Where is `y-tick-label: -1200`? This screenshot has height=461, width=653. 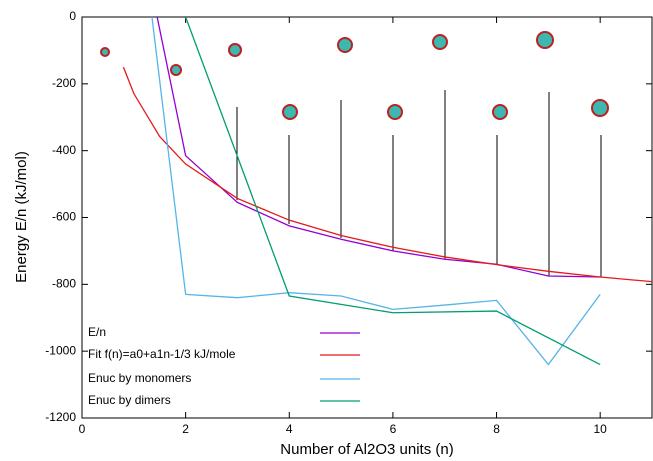
y-tick-label: -1200 is located at coordinates (60, 417).